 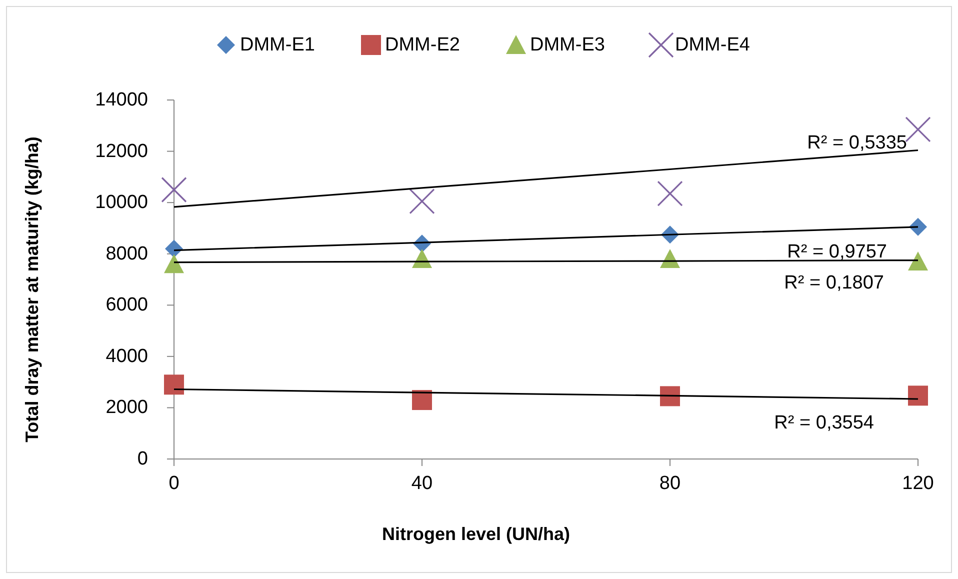 What do you see at coordinates (670, 483) in the screenshot?
I see `x-tick-label: 80` at bounding box center [670, 483].